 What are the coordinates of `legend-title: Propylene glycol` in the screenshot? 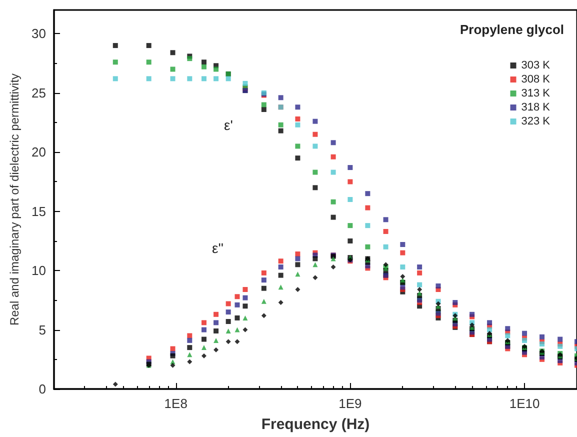 It's located at (512, 29).